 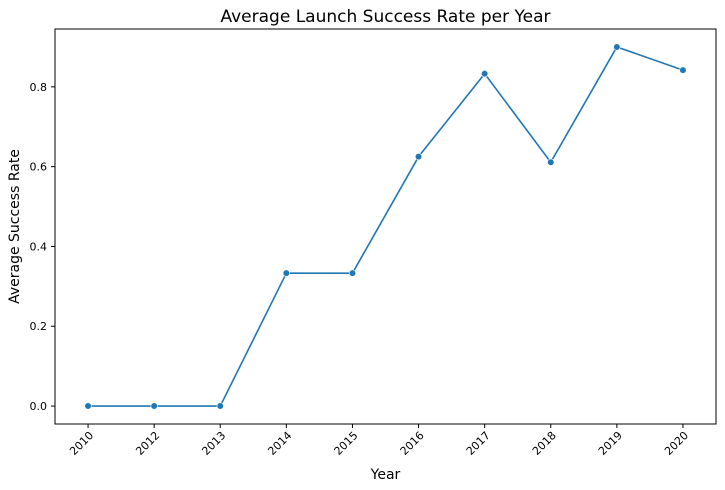 What do you see at coordinates (15, 226) in the screenshot?
I see `y-axis-label: Average Success Rate` at bounding box center [15, 226].